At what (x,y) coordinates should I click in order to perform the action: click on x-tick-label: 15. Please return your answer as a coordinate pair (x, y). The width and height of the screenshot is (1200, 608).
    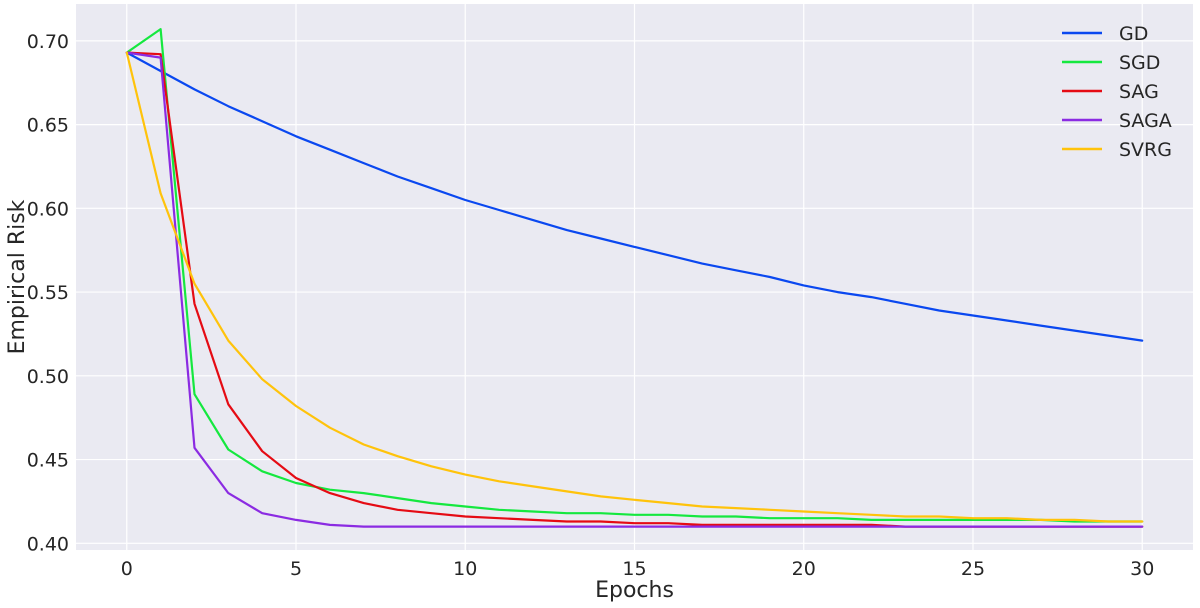
    Looking at the image, I should click on (634, 569).